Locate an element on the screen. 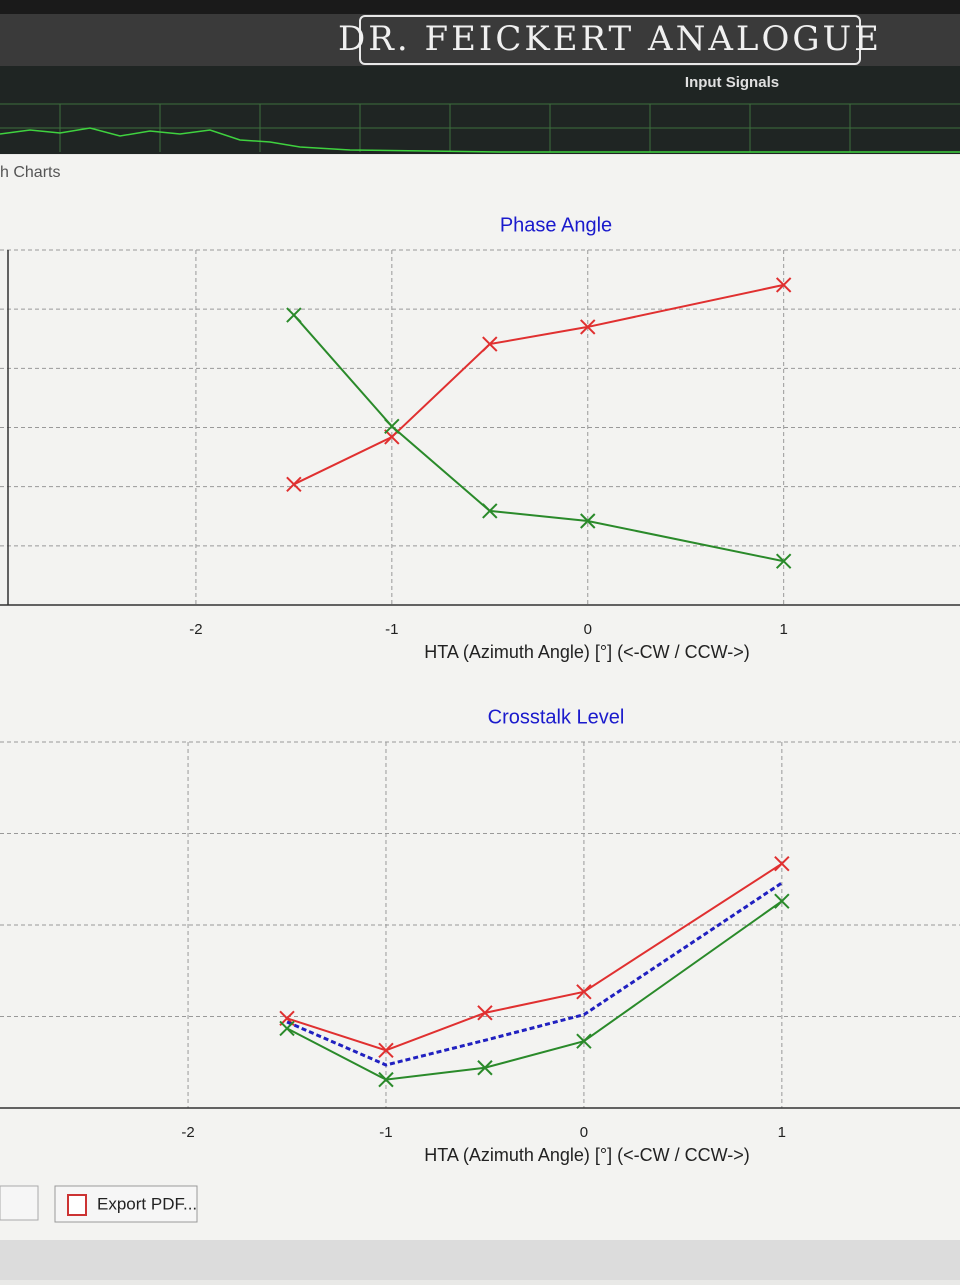 The width and height of the screenshot is (960, 1285). chart-title: Phase Angle is located at coordinates (556, 225).